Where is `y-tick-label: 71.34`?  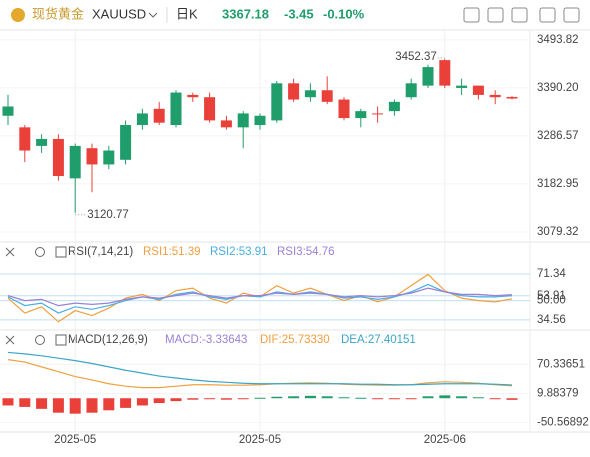
y-tick-label: 71.34 is located at coordinates (551, 274).